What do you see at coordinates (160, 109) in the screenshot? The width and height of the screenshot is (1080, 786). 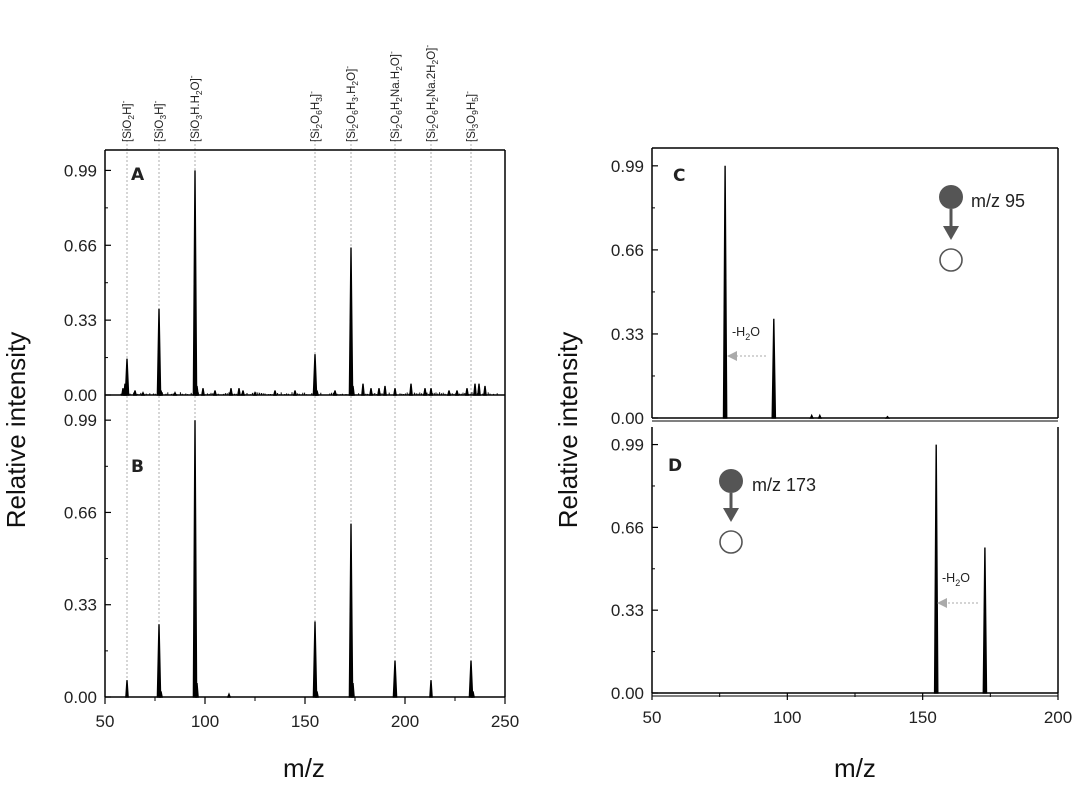 I see `ion-label-part: H]` at bounding box center [160, 109].